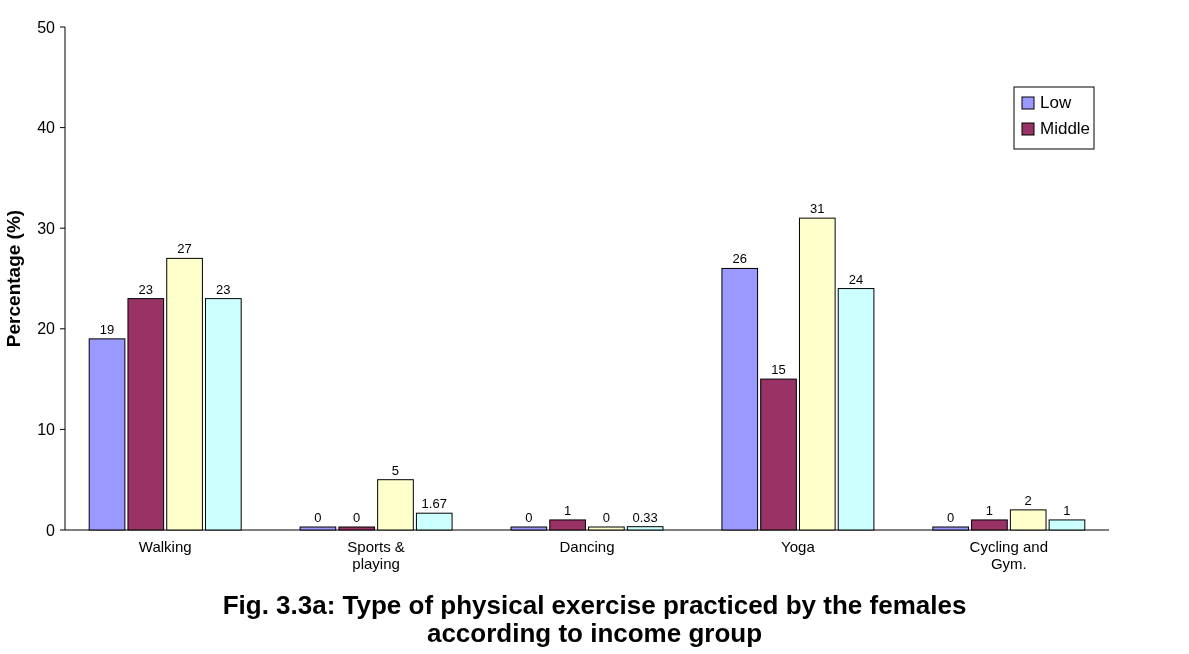  Describe the element at coordinates (46, 329) in the screenshot. I see `y-tick-label: 20` at that location.